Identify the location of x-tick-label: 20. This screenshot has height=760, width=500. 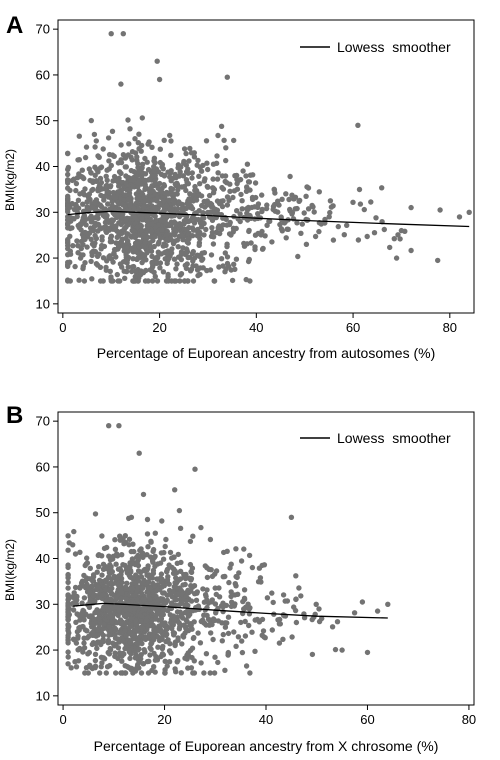
(164, 719).